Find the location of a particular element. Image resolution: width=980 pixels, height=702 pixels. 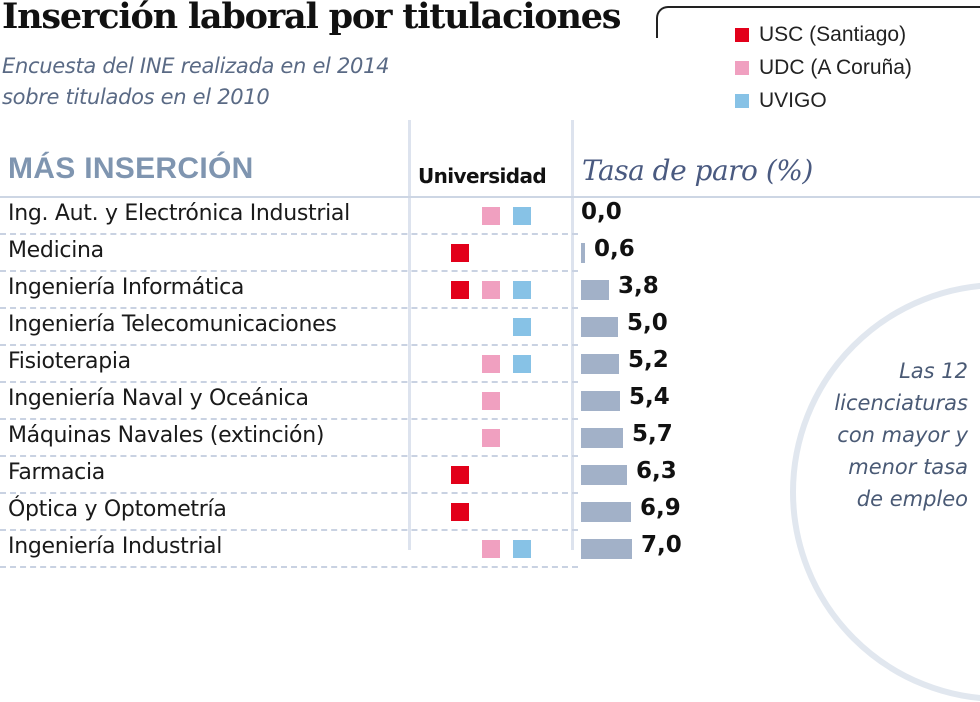

table-row: Ingeniería Naval y Oceánica 5,4 is located at coordinates (335, 401).